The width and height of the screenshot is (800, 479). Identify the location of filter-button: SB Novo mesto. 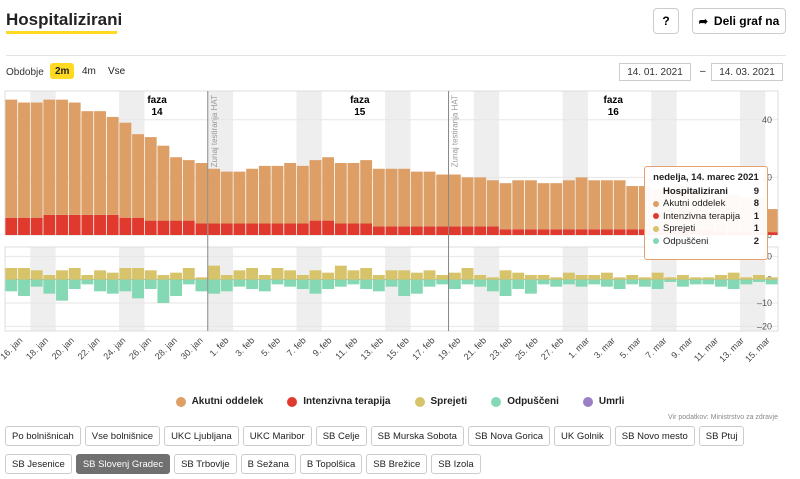
(654, 436).